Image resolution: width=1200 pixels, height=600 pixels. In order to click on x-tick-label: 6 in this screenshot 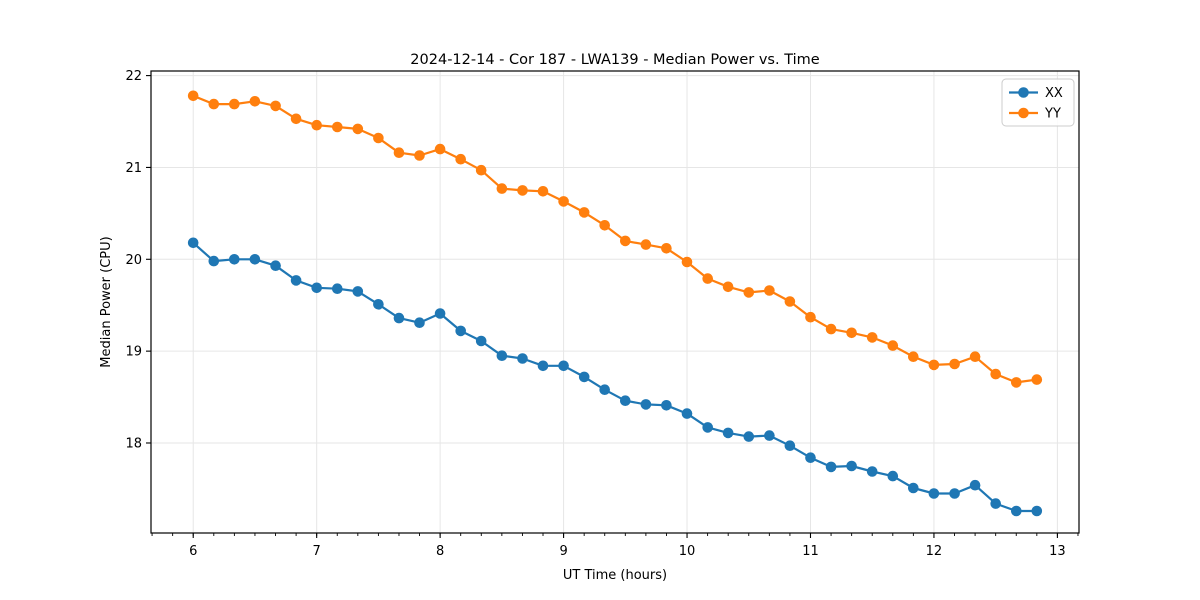, I will do `click(193, 551)`.